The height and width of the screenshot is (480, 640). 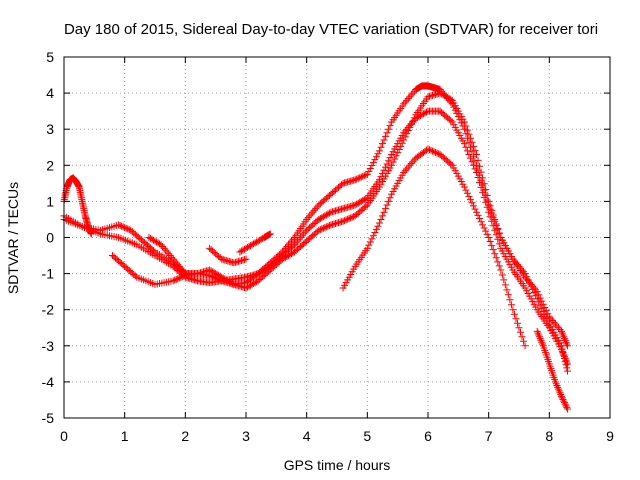 What do you see at coordinates (48, 382) in the screenshot?
I see `y-tick-label: -4` at bounding box center [48, 382].